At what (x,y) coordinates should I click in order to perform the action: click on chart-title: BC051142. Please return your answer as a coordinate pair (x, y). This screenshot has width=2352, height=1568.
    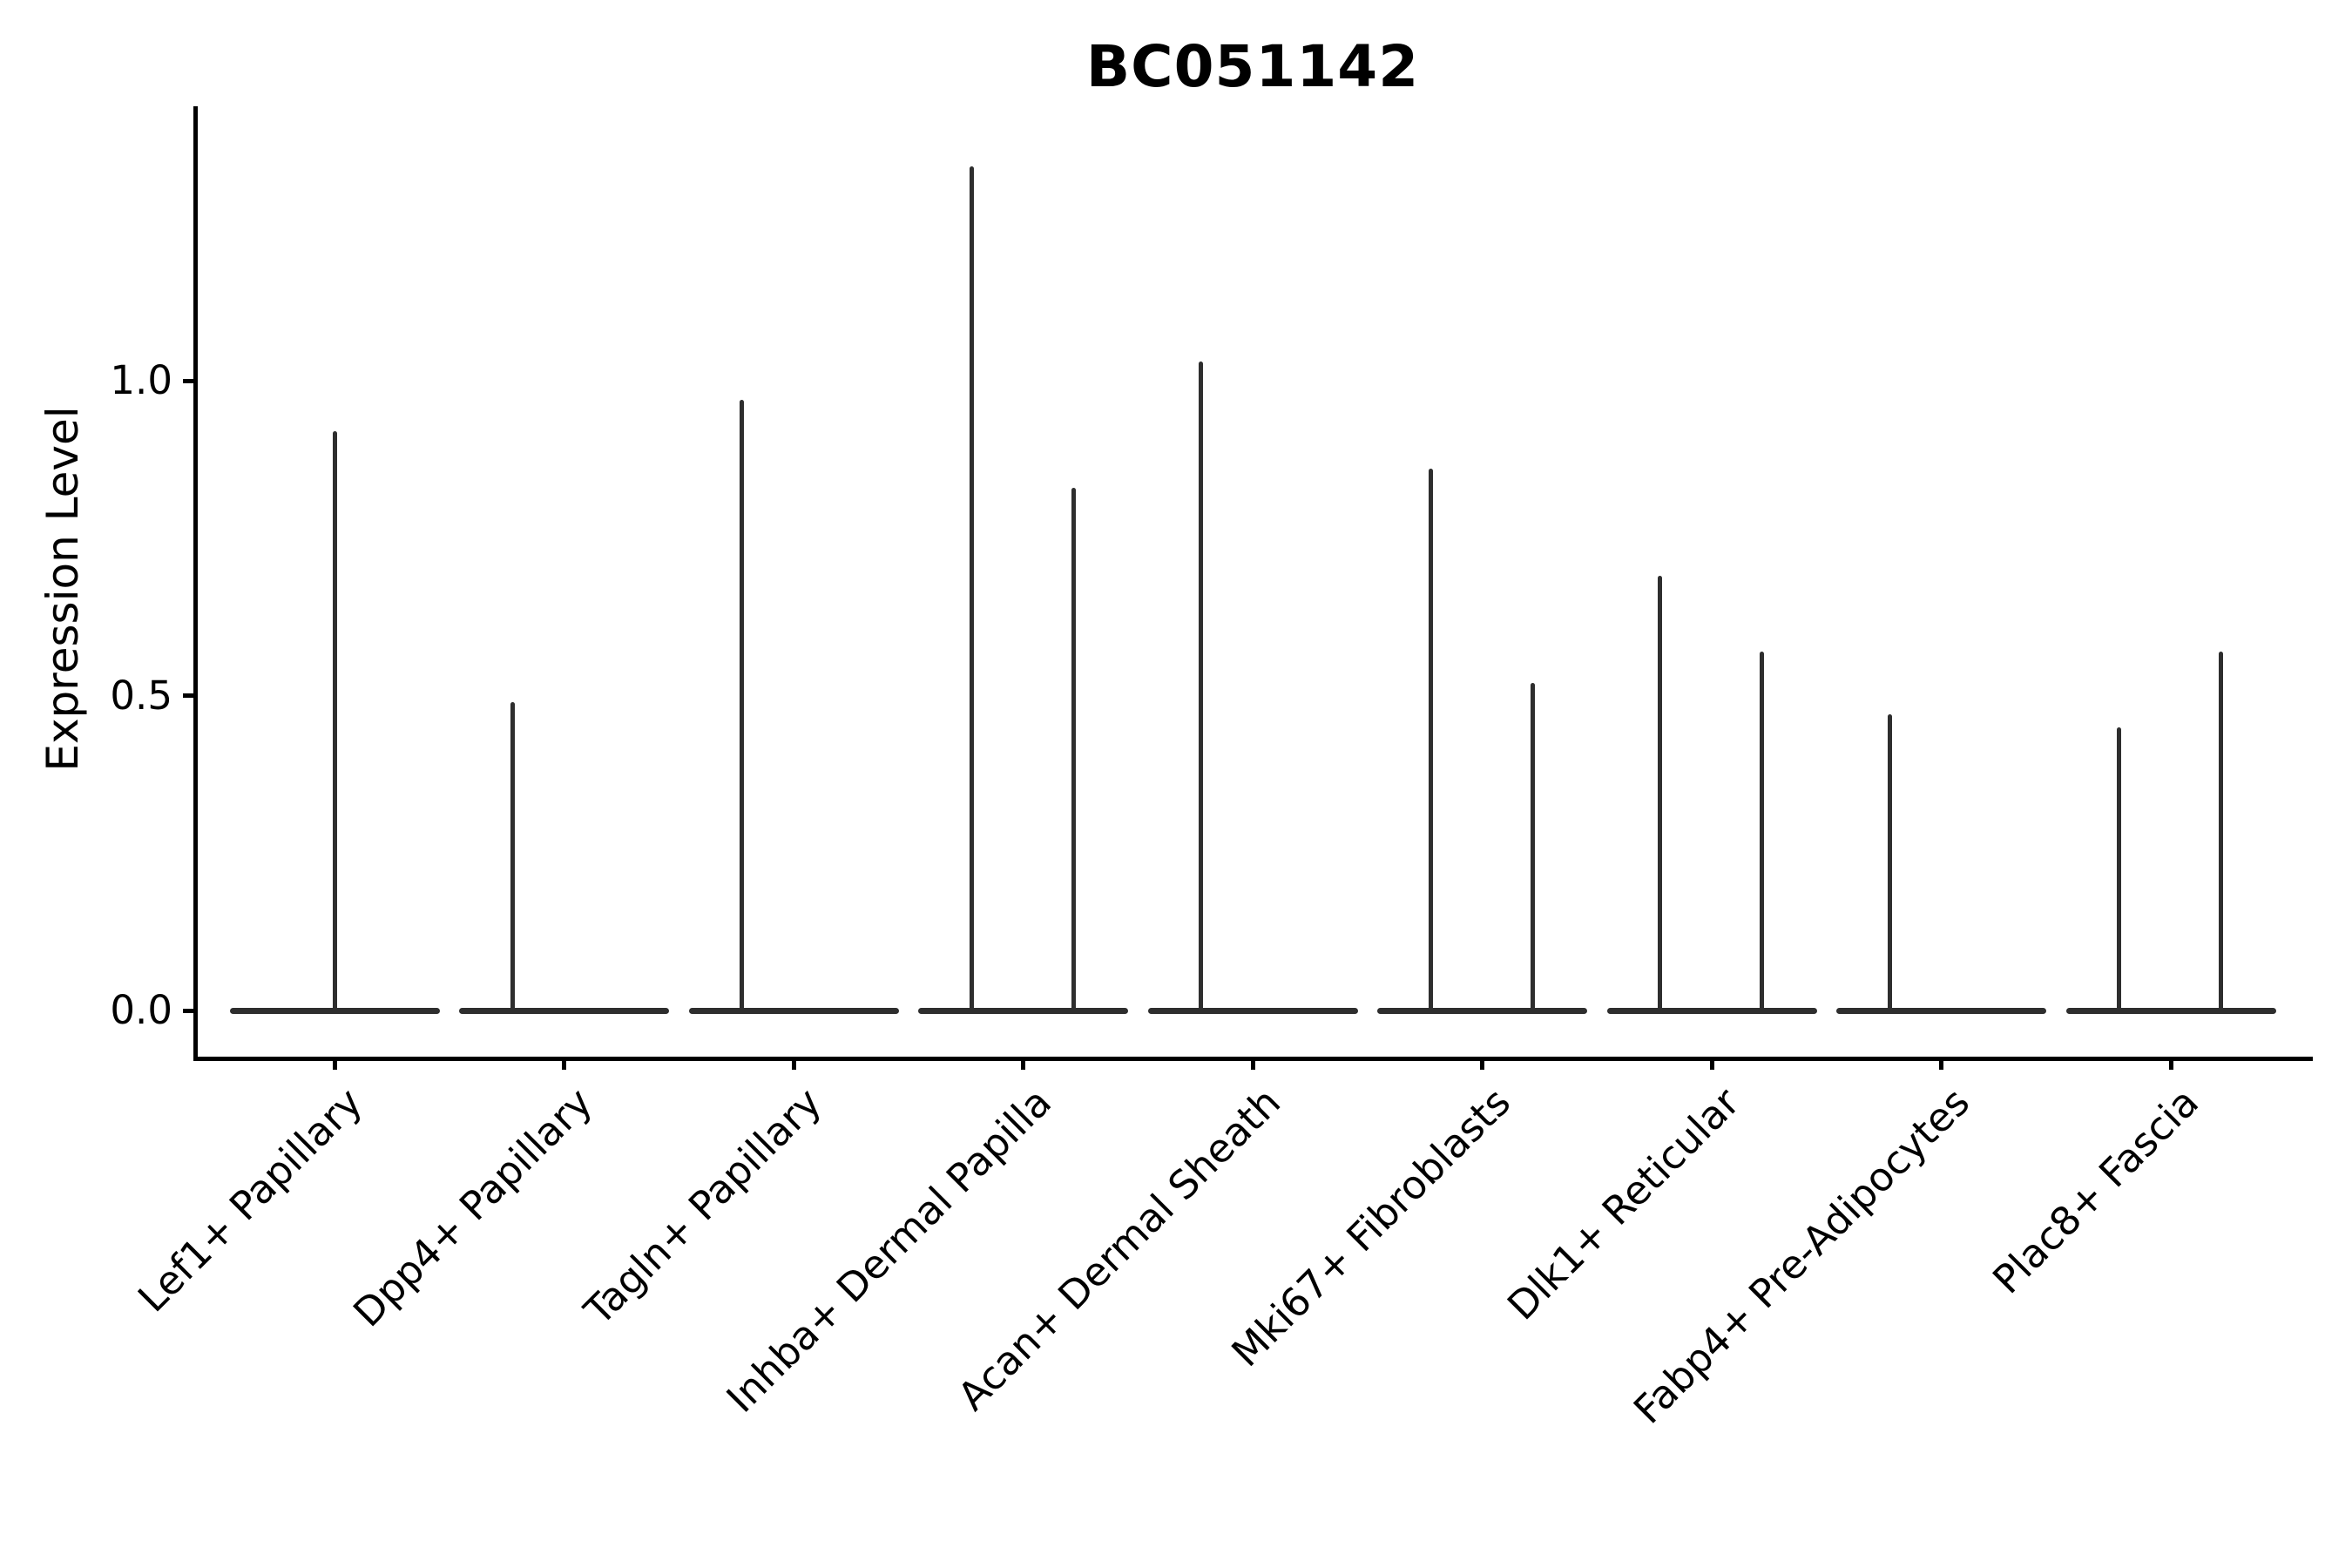
    Looking at the image, I should click on (1252, 66).